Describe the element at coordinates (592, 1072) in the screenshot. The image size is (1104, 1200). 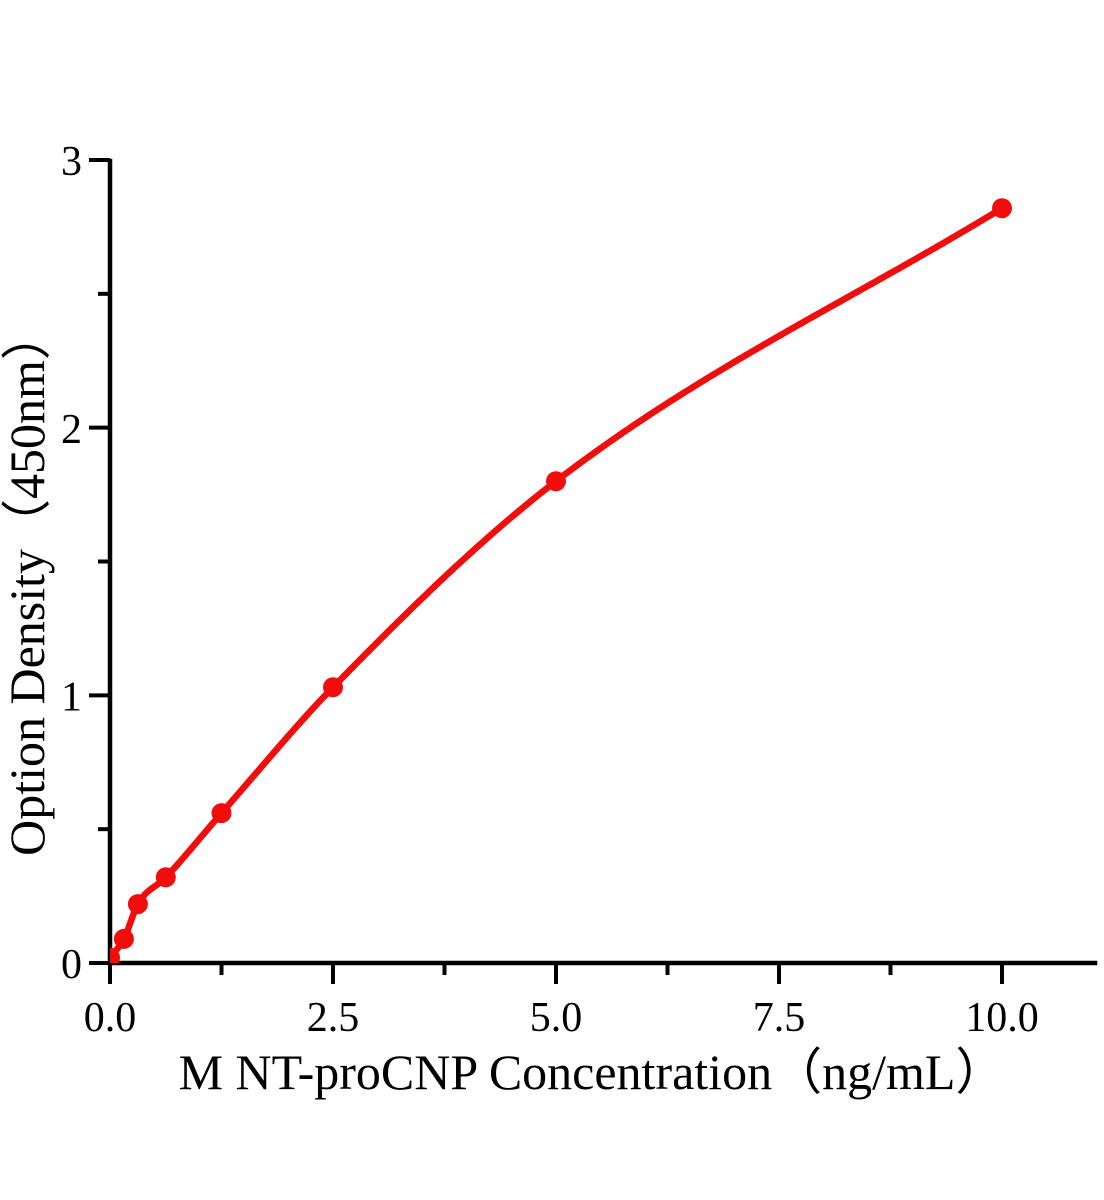
I see `x-axis-title: M NT-proCNP Concentration（ng/mL）` at that location.